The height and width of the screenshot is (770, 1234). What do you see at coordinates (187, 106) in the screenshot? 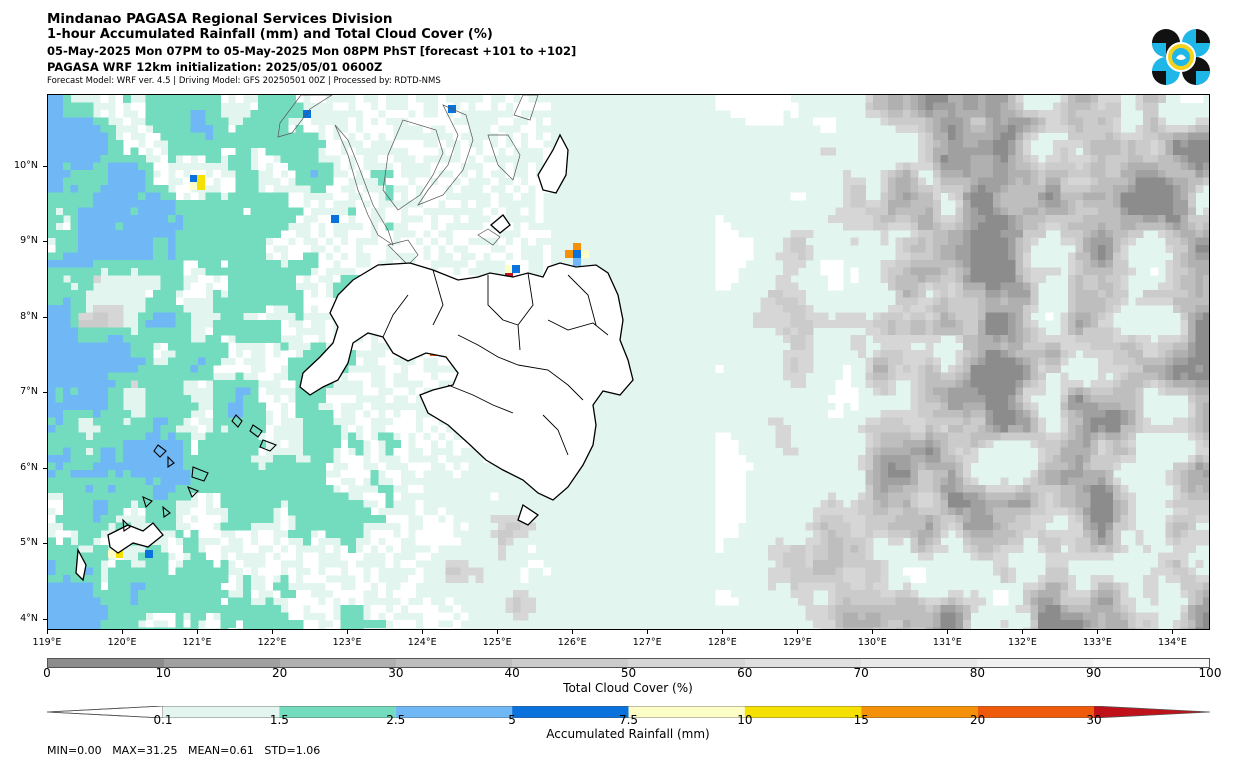
I see `rain-cell` at bounding box center [187, 106].